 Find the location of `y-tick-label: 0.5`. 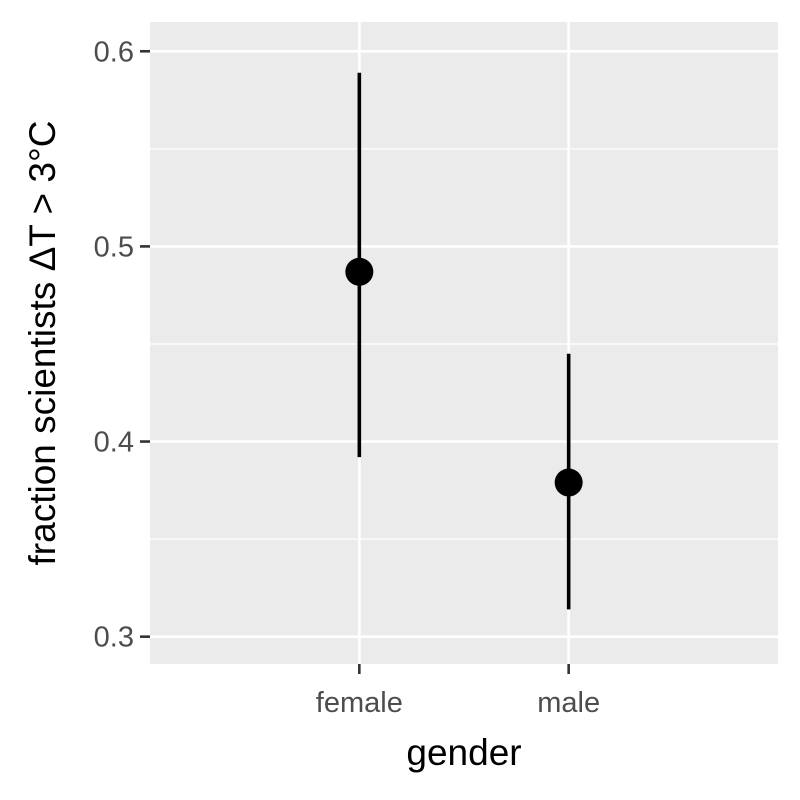

y-tick-label: 0.5 is located at coordinates (114, 247).